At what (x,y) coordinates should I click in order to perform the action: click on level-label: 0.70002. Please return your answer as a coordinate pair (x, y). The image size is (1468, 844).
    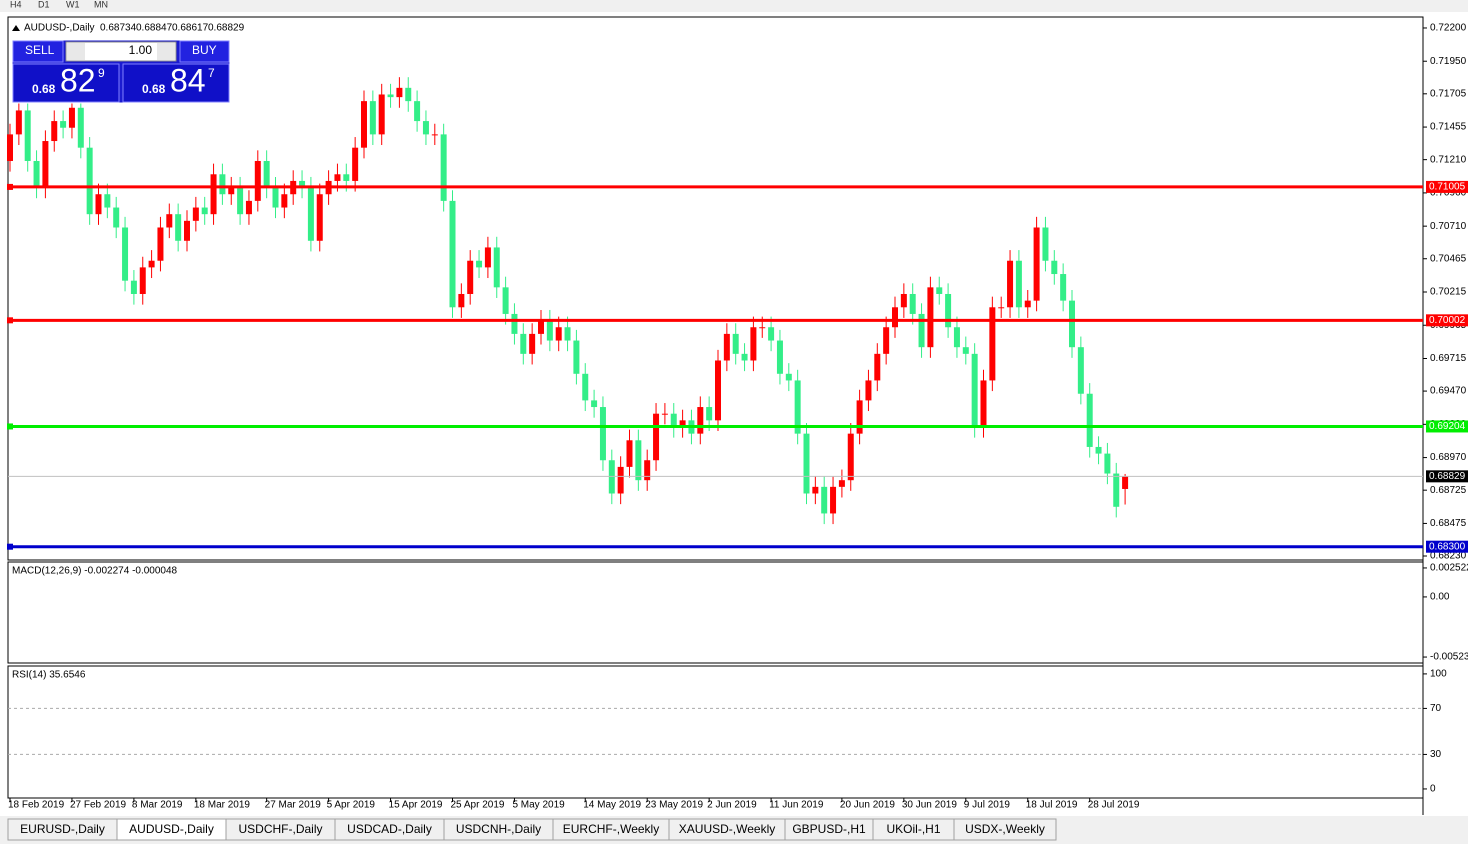
    Looking at the image, I should click on (1447, 320).